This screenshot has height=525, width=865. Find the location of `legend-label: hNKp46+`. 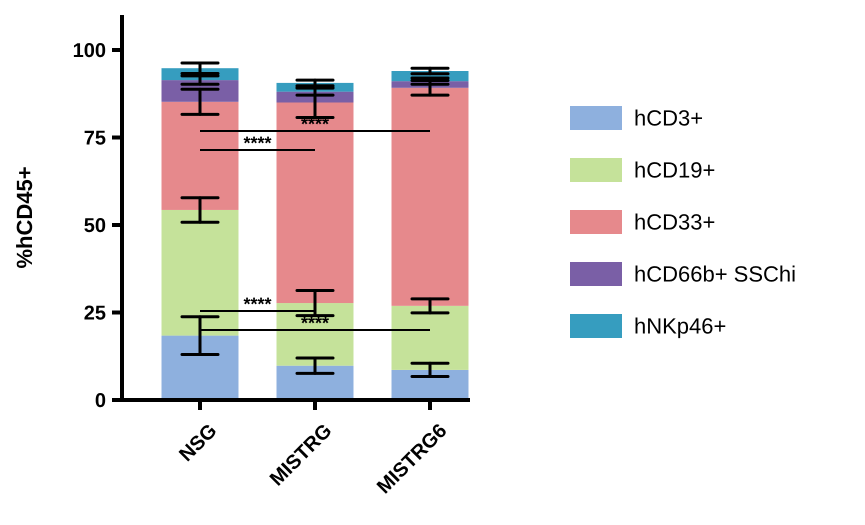

legend-label: hNKp46+ is located at coordinates (680, 326).